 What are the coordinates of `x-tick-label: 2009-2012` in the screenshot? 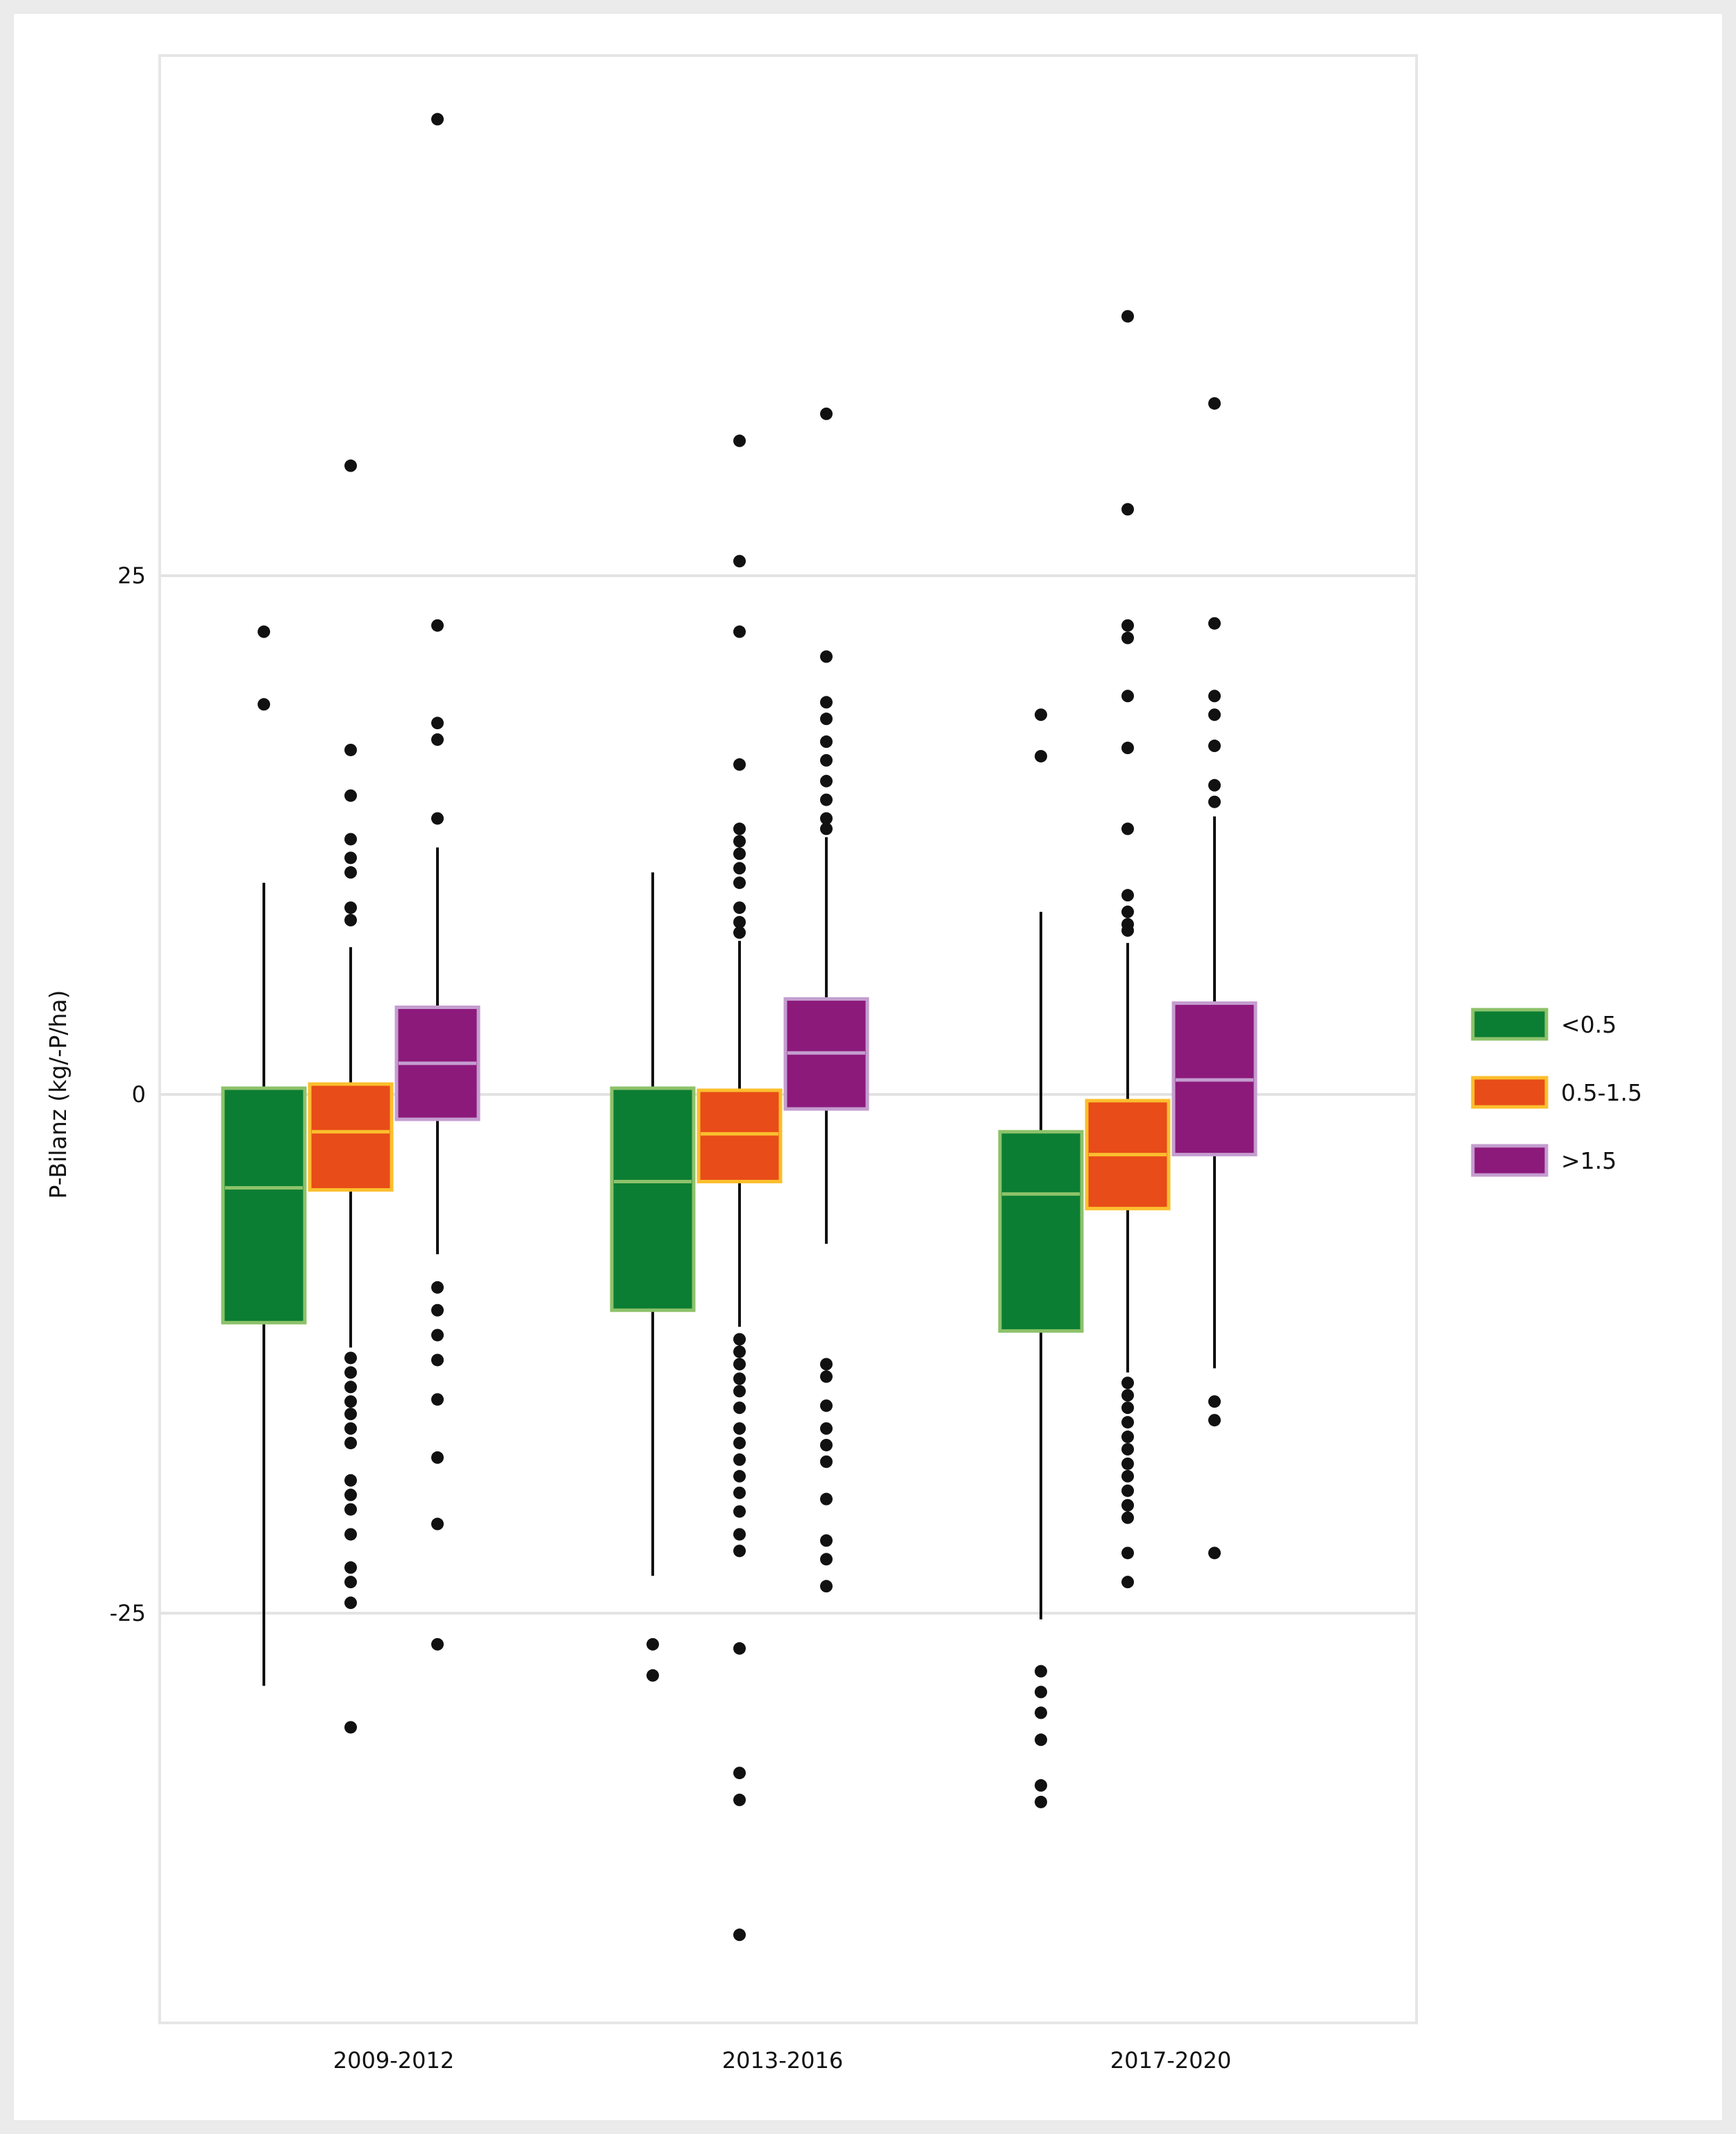 It's located at (393, 2060).